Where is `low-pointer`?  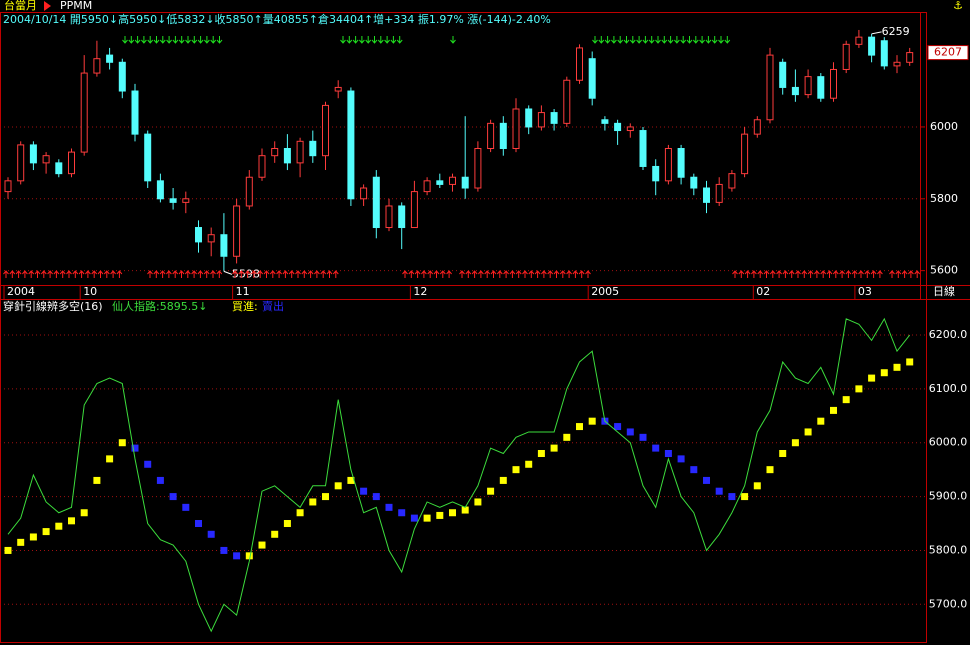
low-pointer is located at coordinates (228, 272).